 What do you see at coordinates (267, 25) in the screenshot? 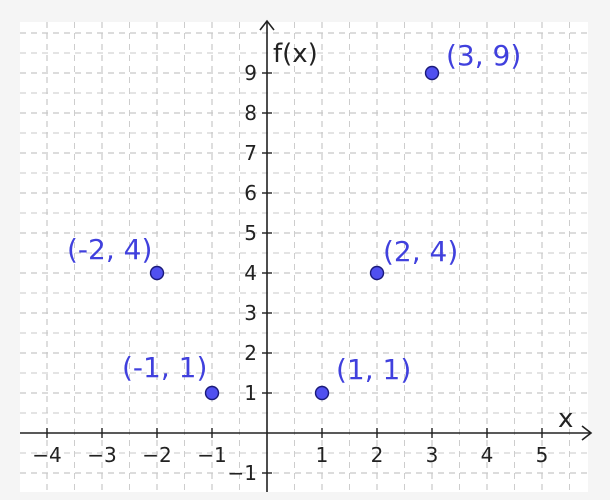
I see `y-axis-arrow` at bounding box center [267, 25].